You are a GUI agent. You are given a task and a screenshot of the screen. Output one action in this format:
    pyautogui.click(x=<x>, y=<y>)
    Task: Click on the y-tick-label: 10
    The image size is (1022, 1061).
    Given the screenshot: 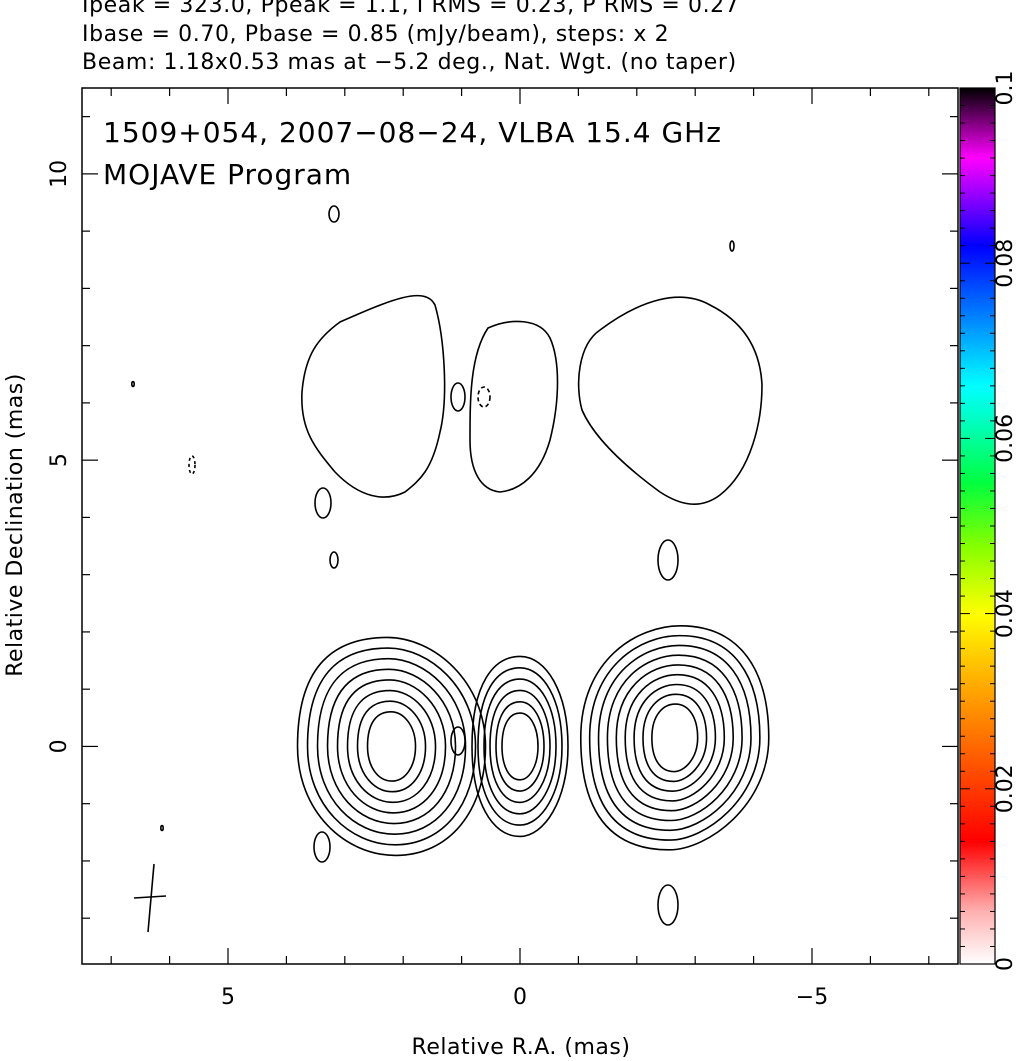 What is the action you would take?
    pyautogui.click(x=59, y=174)
    